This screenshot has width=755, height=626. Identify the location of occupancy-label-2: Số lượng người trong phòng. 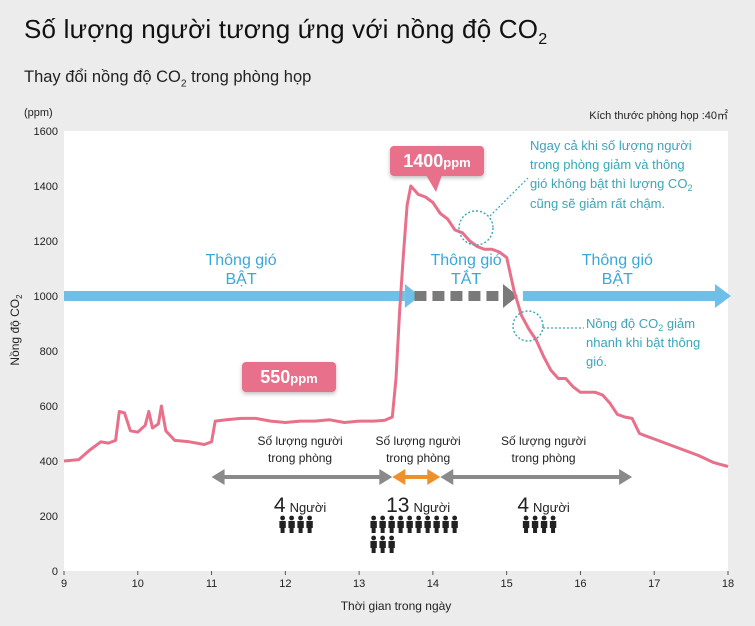
(543, 449).